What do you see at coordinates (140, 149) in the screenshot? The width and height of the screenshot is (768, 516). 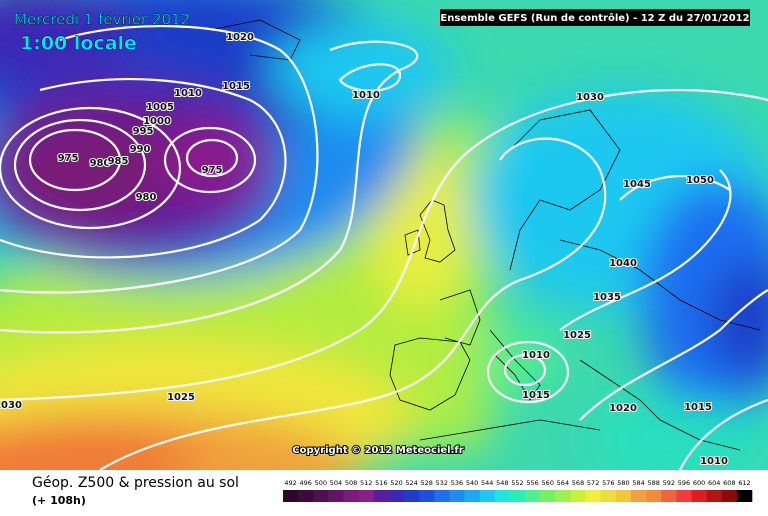 I see `isobar-label: 990` at bounding box center [140, 149].